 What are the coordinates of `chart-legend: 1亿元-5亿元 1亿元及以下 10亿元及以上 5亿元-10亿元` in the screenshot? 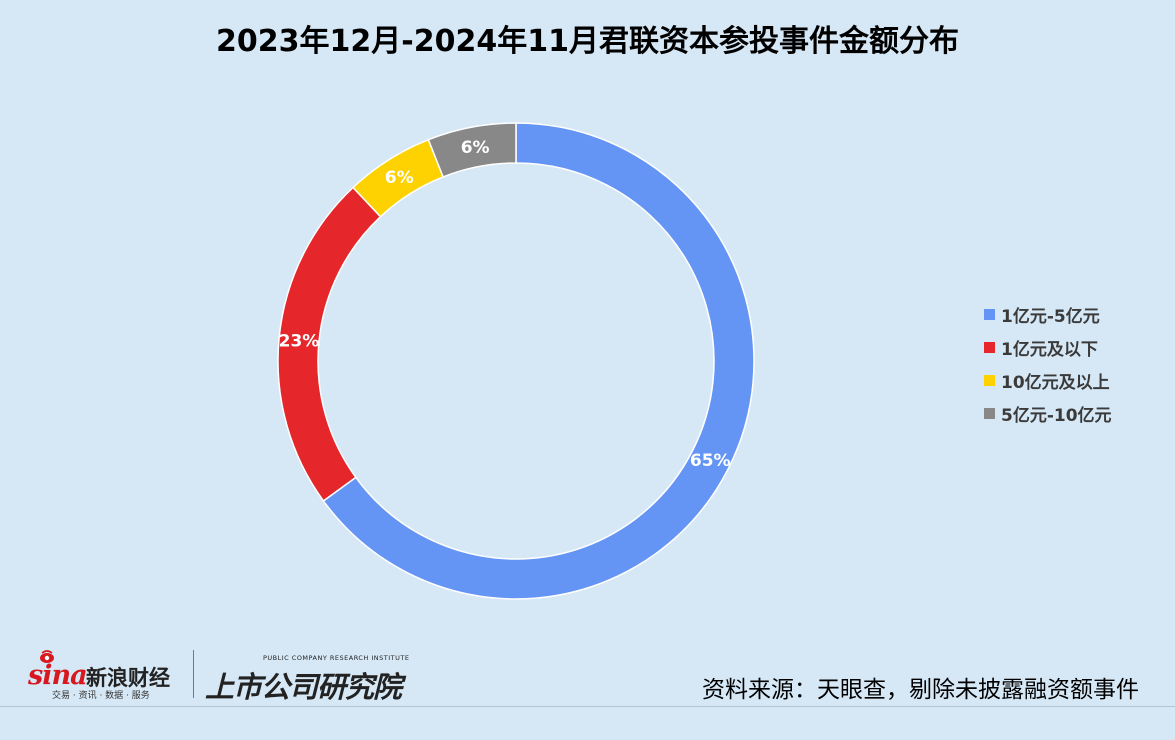 It's located at (1048, 364).